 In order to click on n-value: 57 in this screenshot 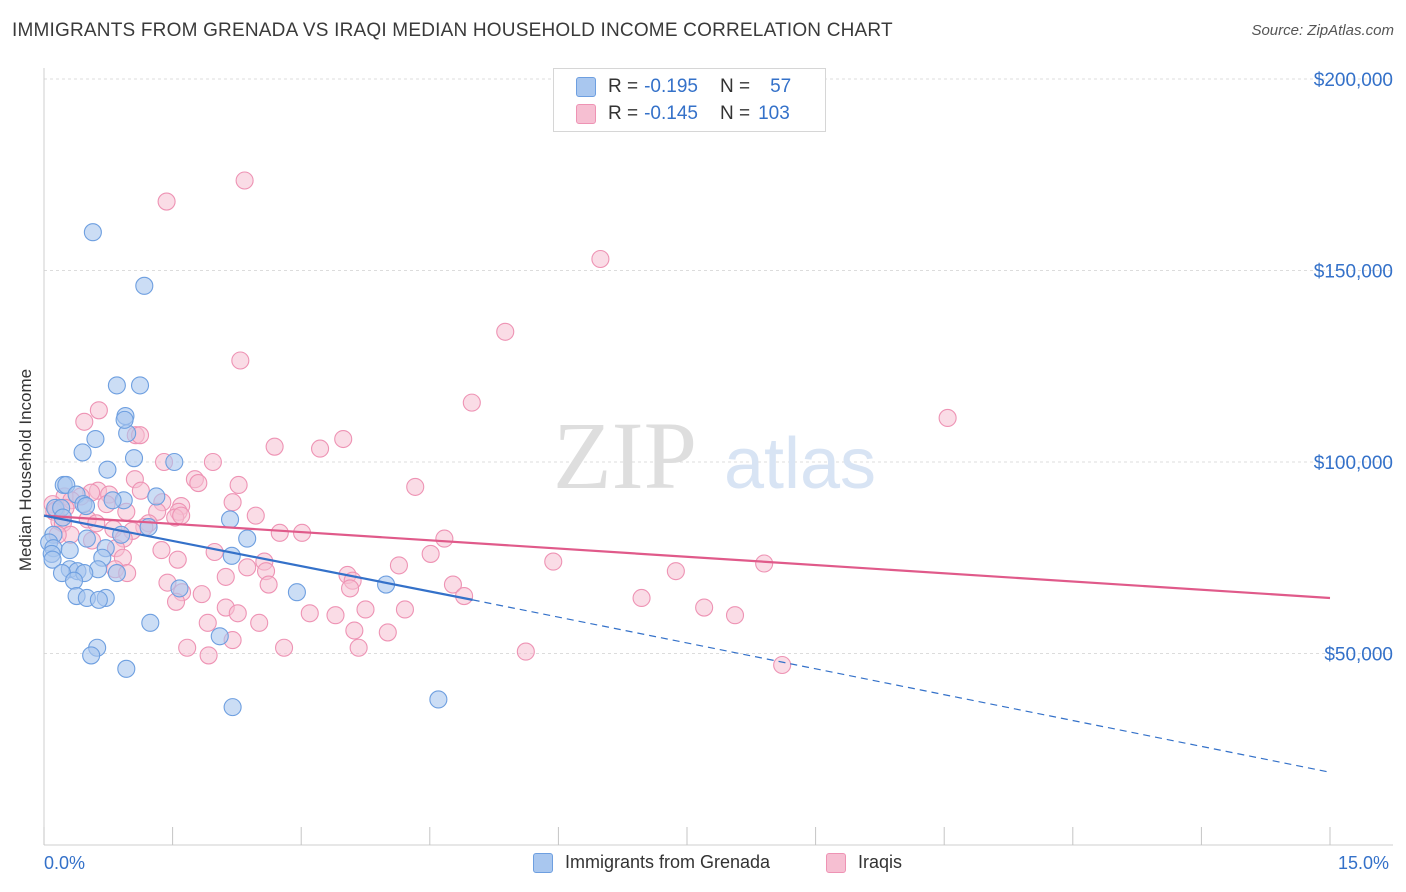, I will do `click(781, 86)`.